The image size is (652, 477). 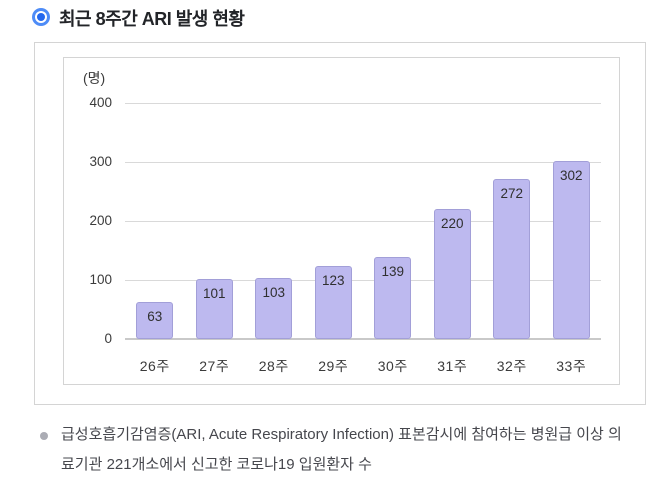 I want to click on x-tick-label: 32주, so click(x=511, y=366).